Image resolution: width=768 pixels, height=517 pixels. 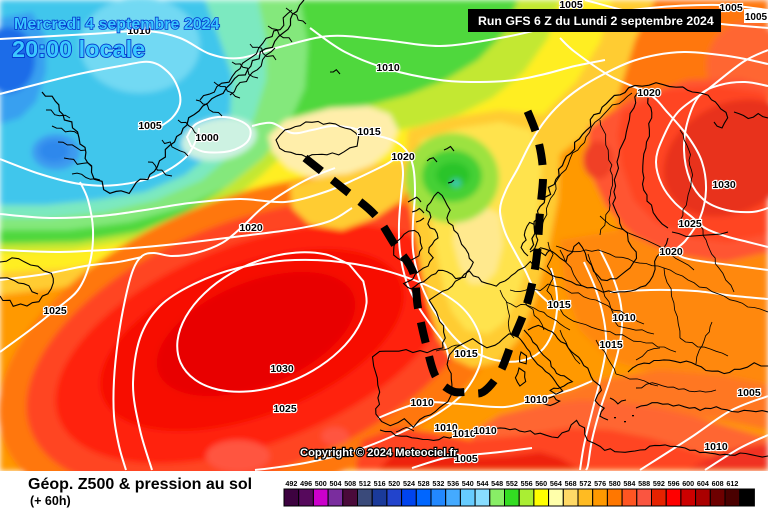 I want to click on svg-text: 604, so click(x=703, y=483).